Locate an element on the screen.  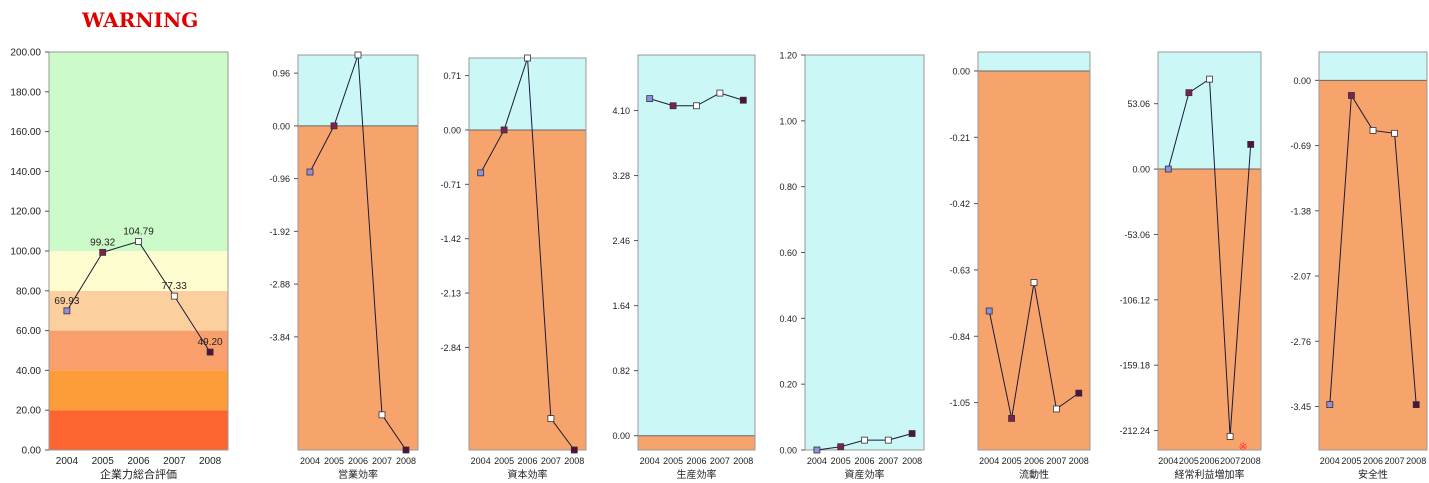
y-tick-label: 180.00 is located at coordinates (25, 92).